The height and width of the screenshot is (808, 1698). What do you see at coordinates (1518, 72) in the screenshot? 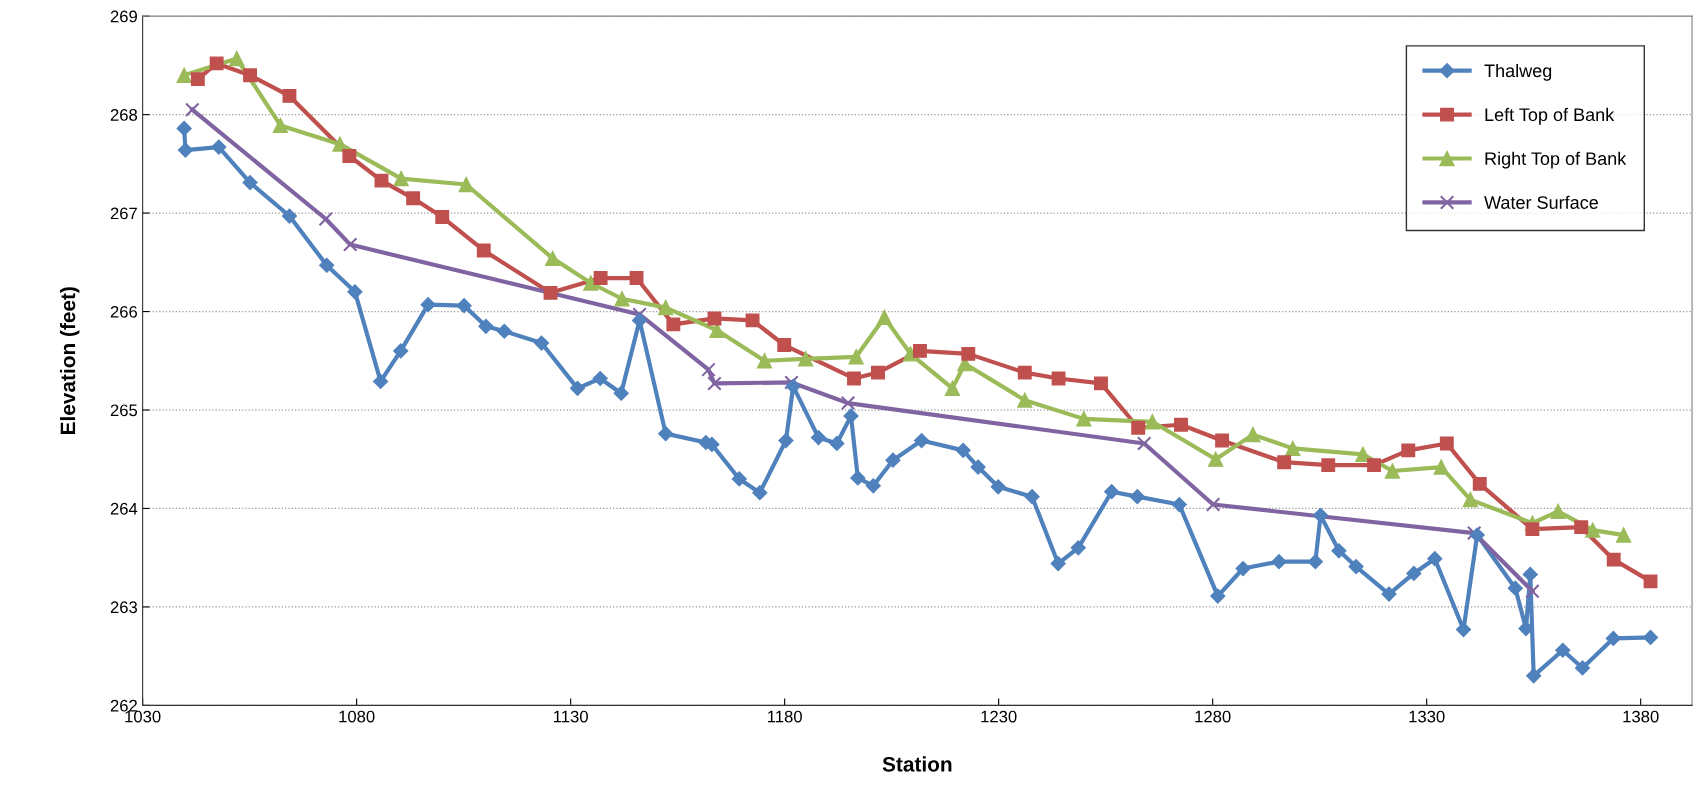
I see `legend-label: Thalweg` at bounding box center [1518, 72].